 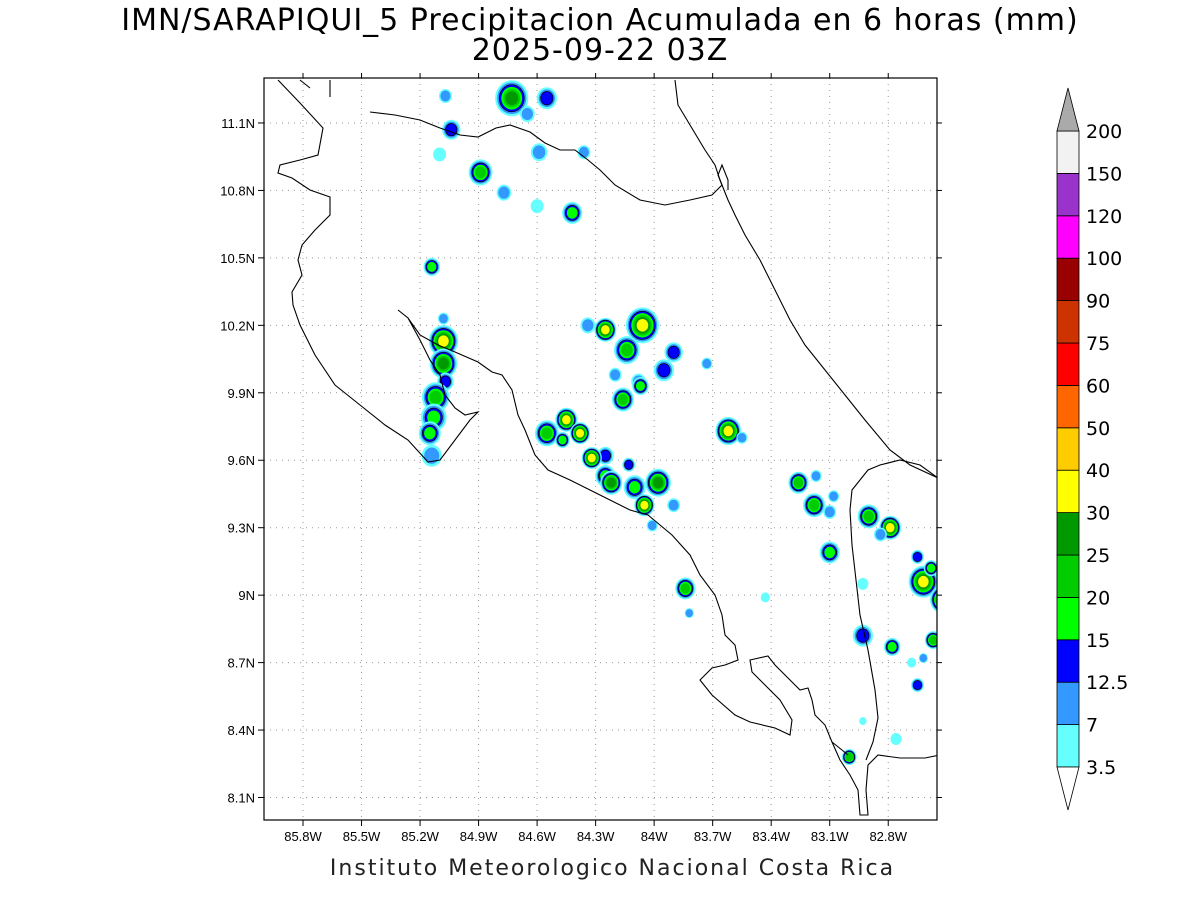 What do you see at coordinates (1101, 768) in the screenshot?
I see `colorbar-label: 3.5` at bounding box center [1101, 768].